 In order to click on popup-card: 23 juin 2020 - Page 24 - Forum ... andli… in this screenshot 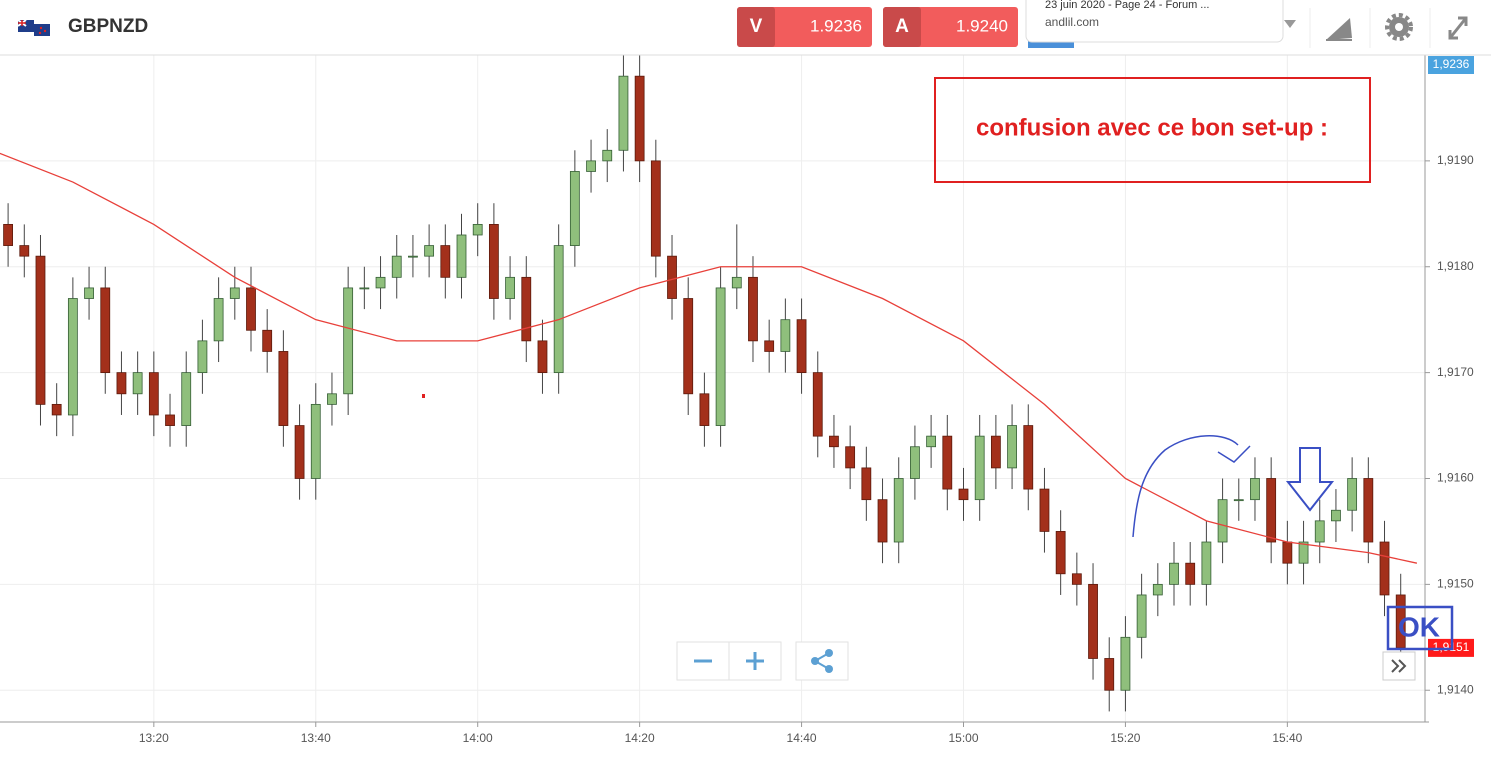, I will do `click(1154, 21)`.